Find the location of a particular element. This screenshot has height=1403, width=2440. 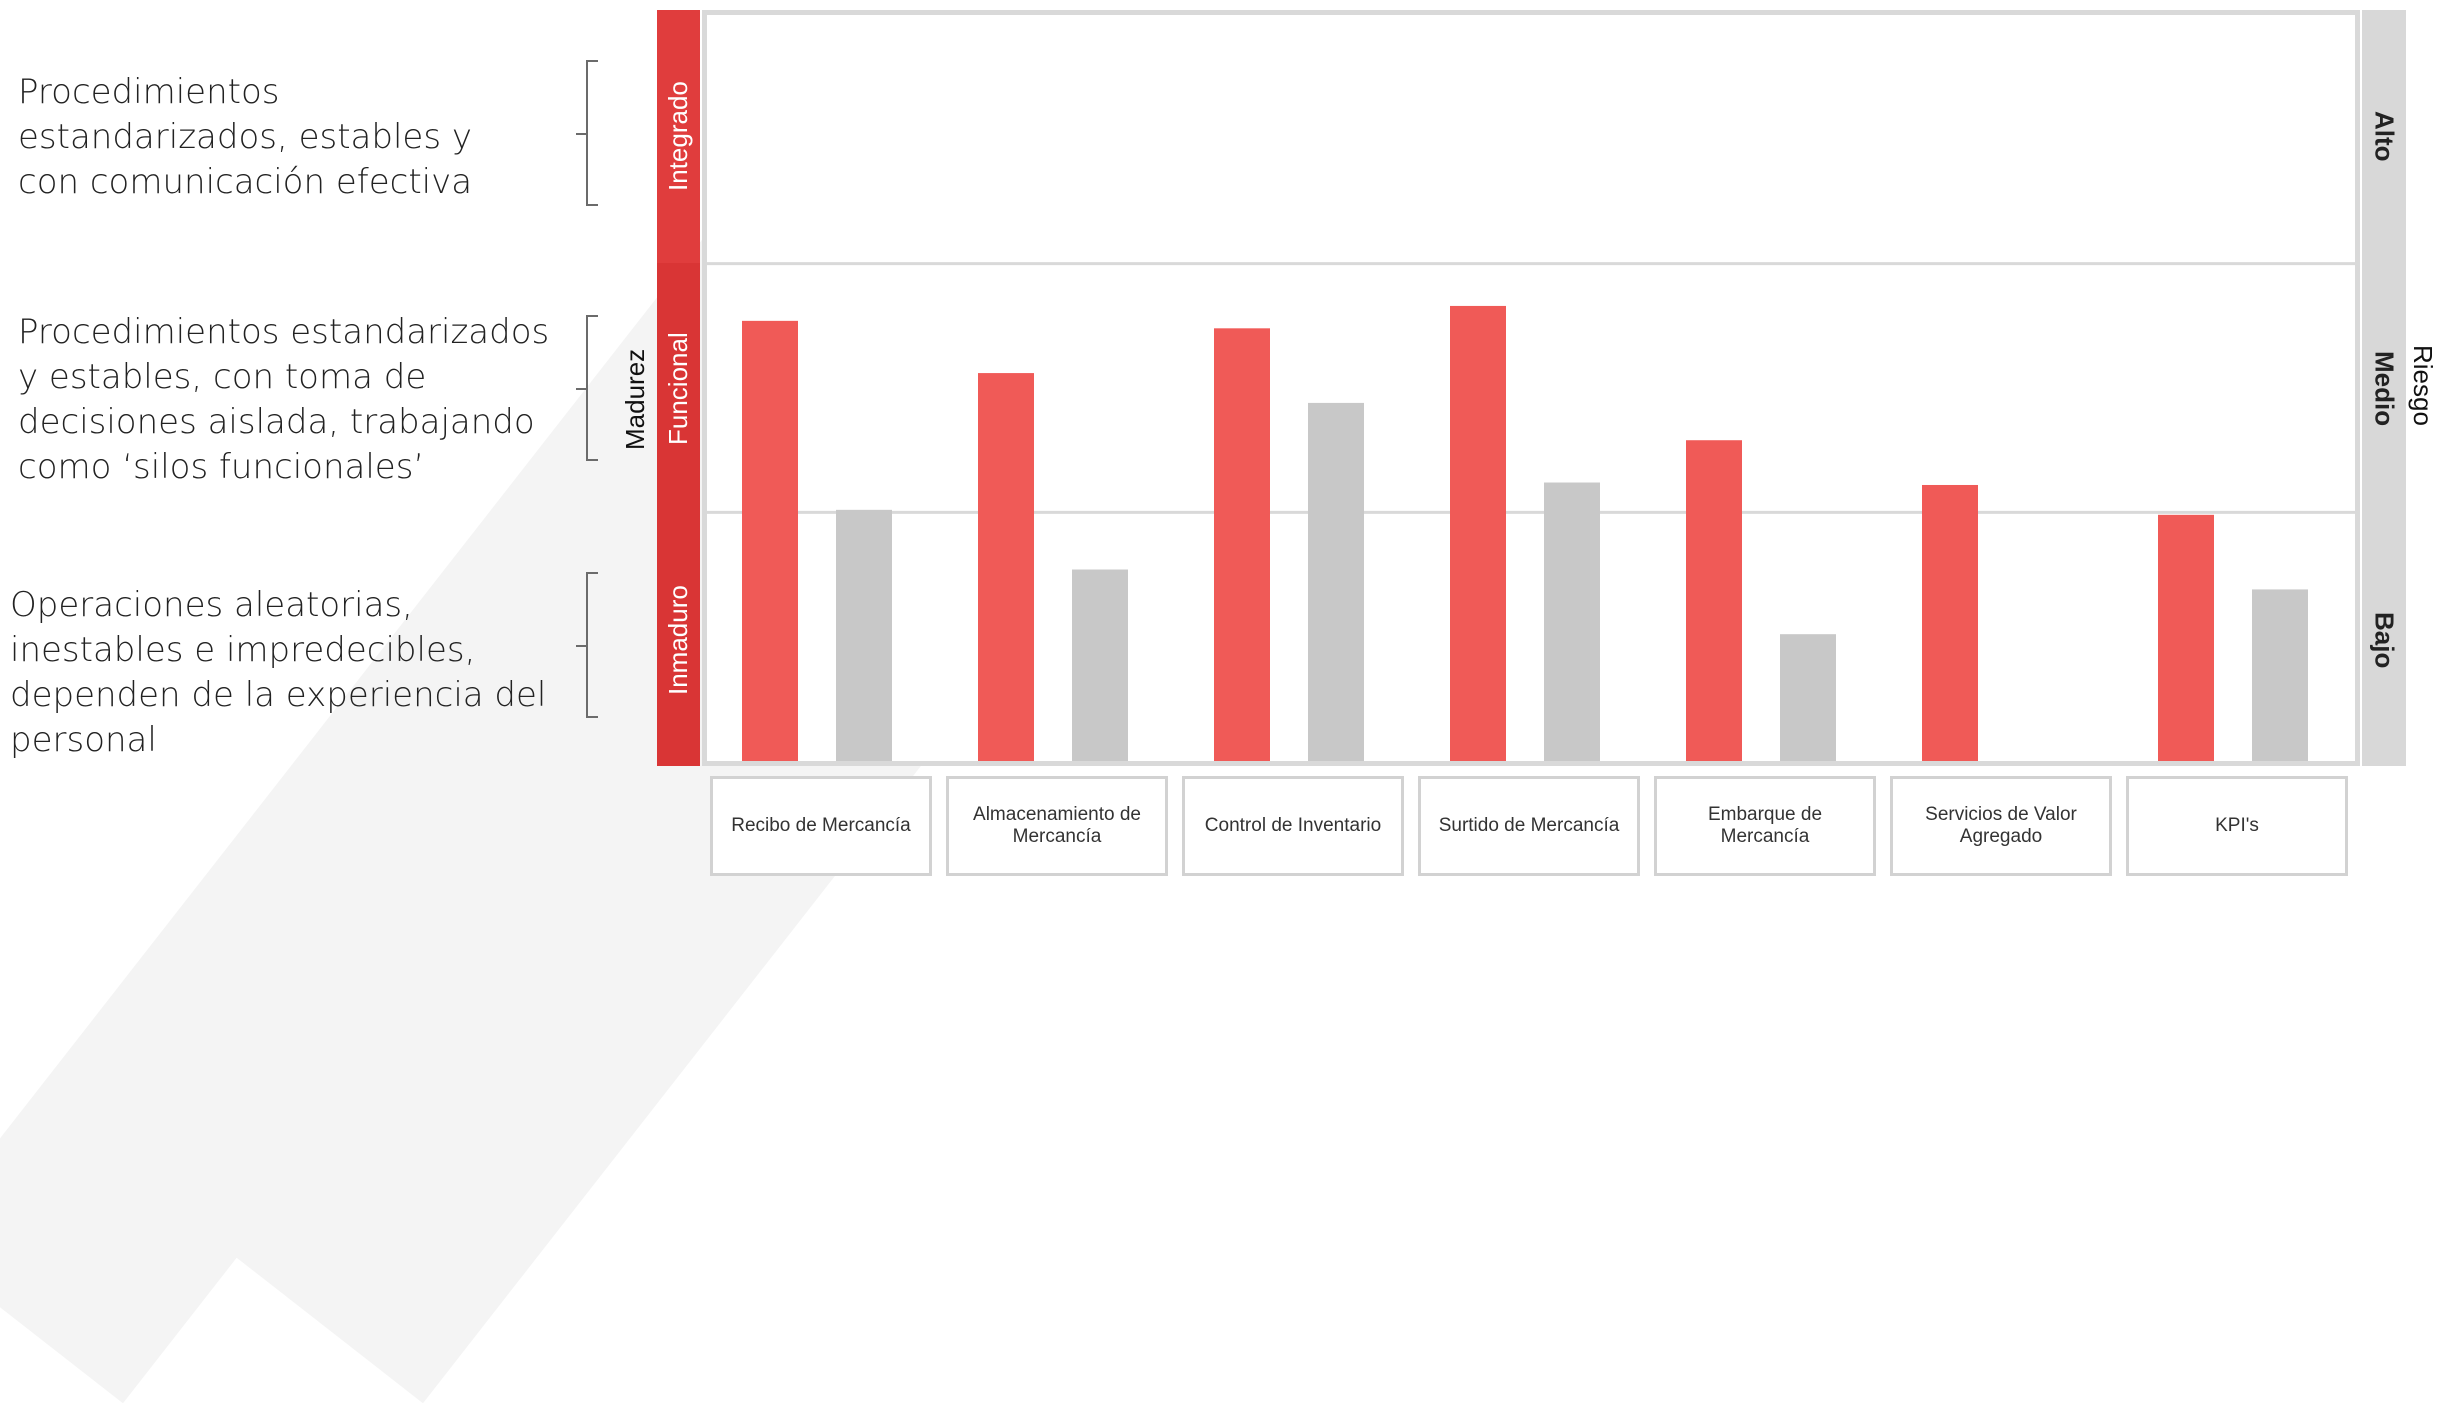

bracket-inmaduro is located at coordinates (587, 645).